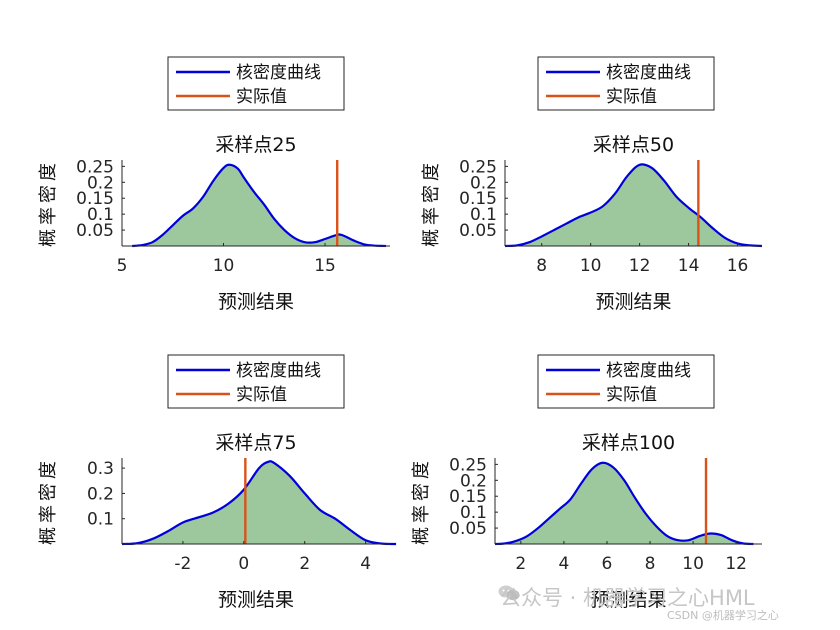 The height and width of the screenshot is (630, 840). I want to click on chart-title: 采样点25, so click(255, 145).